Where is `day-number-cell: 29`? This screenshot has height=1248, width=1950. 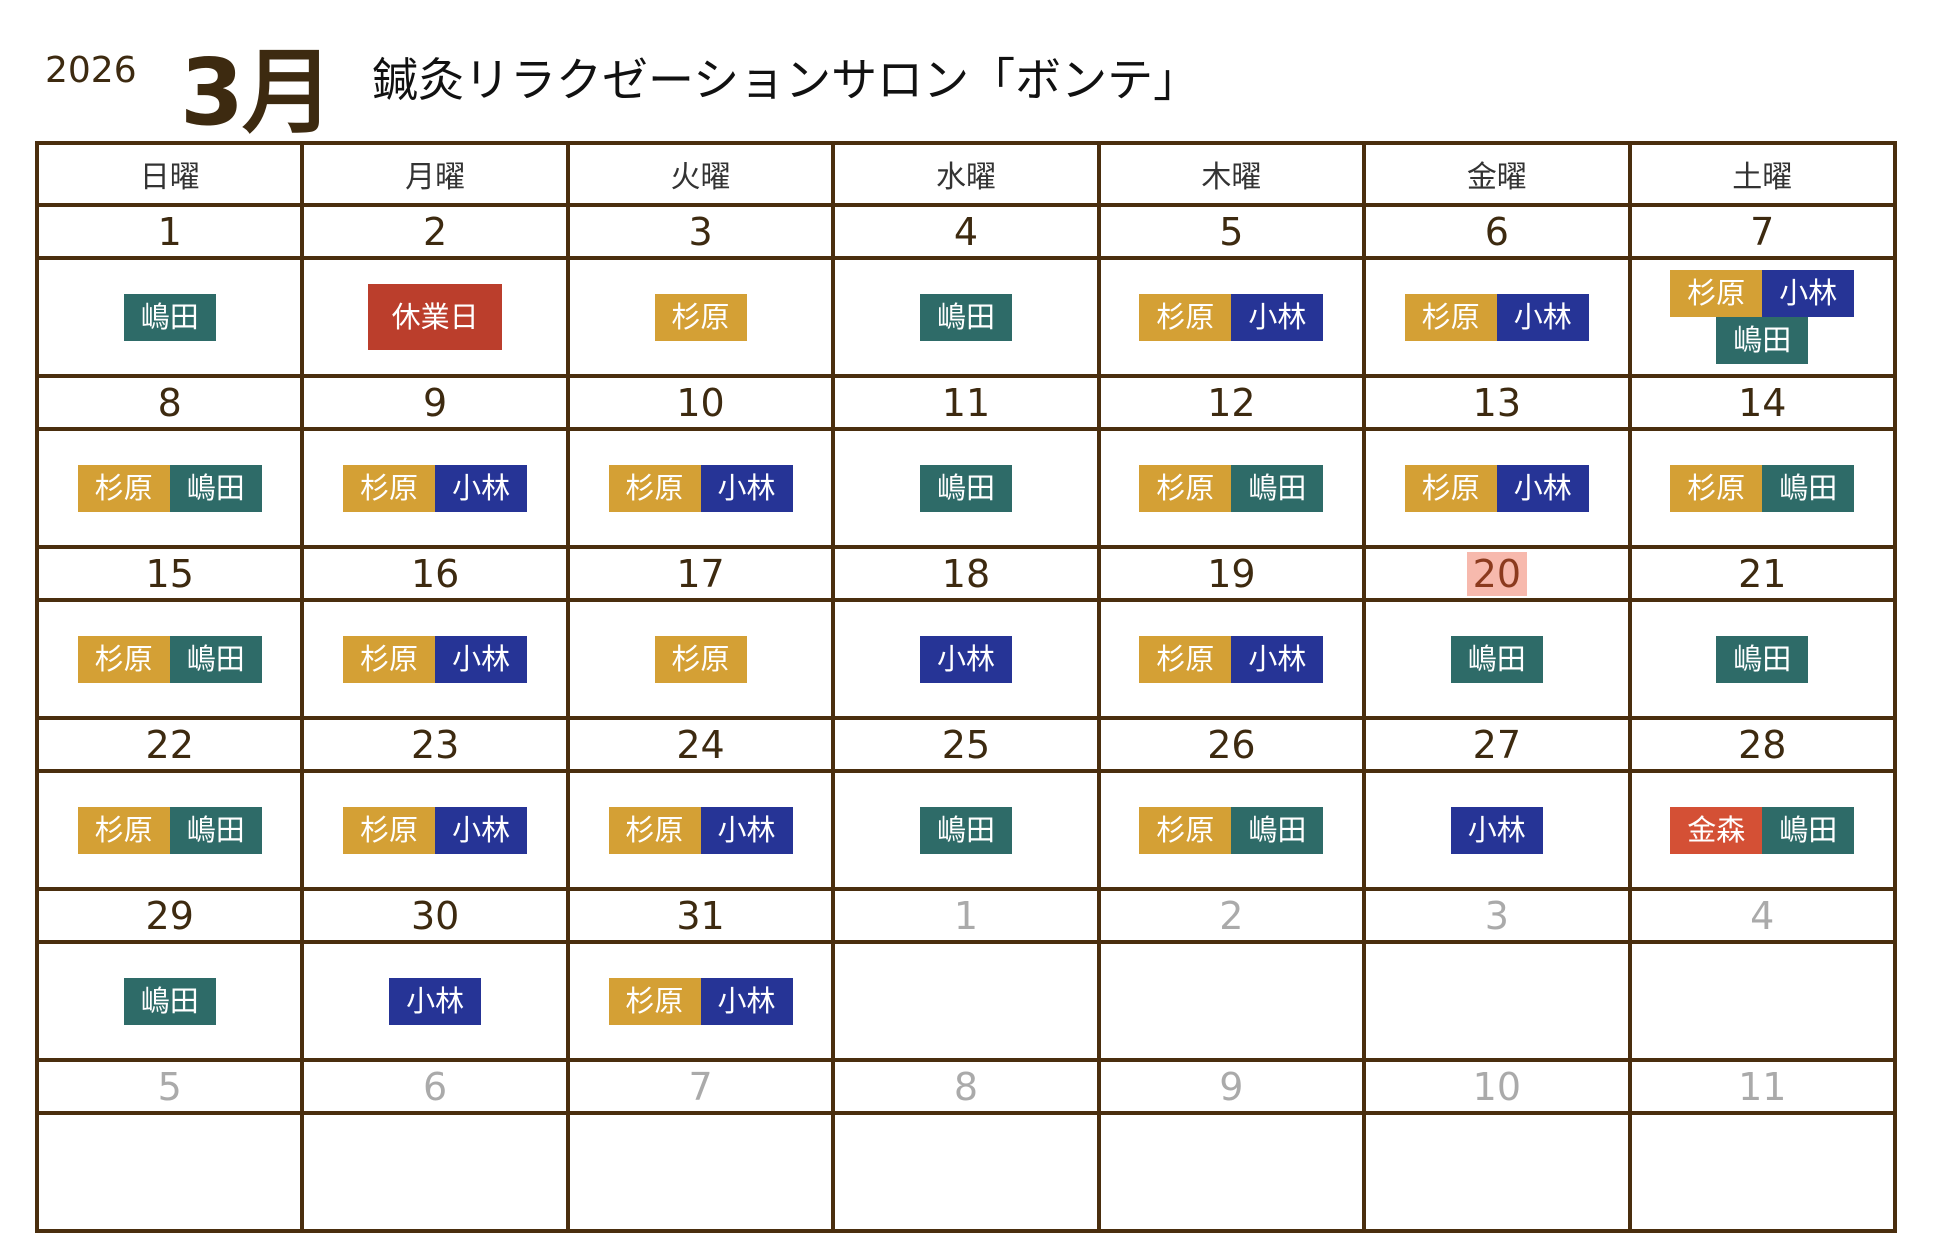 day-number-cell: 29 is located at coordinates (169, 915).